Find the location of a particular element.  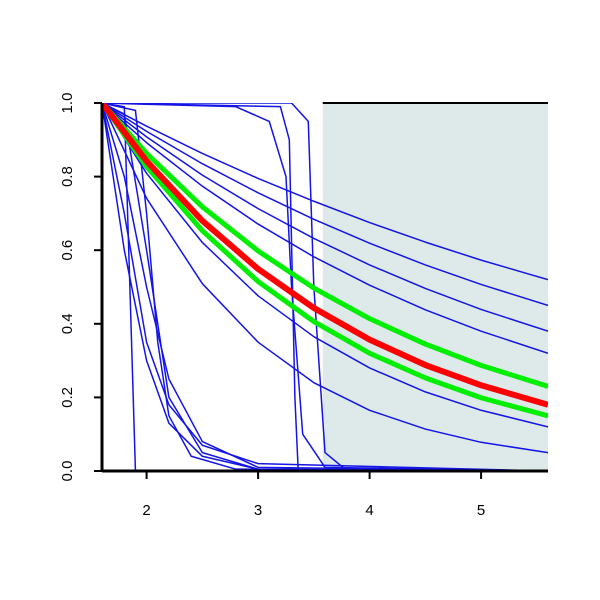

y-tick-label: 0.6 is located at coordinates (67, 250).